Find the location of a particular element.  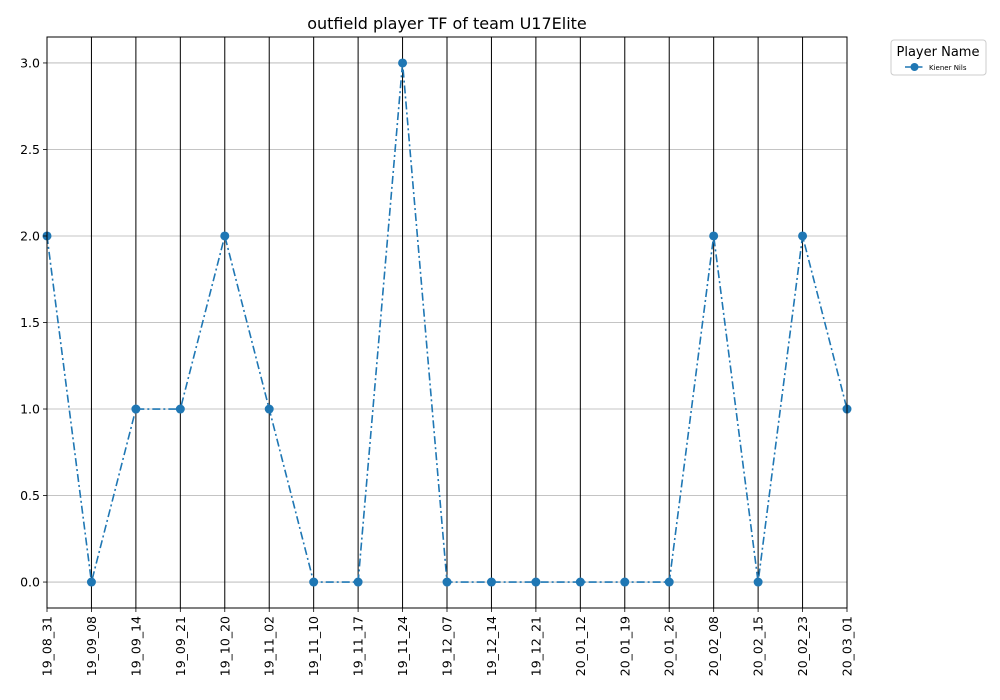

legend: Player Name Kiener Nils is located at coordinates (938, 57).